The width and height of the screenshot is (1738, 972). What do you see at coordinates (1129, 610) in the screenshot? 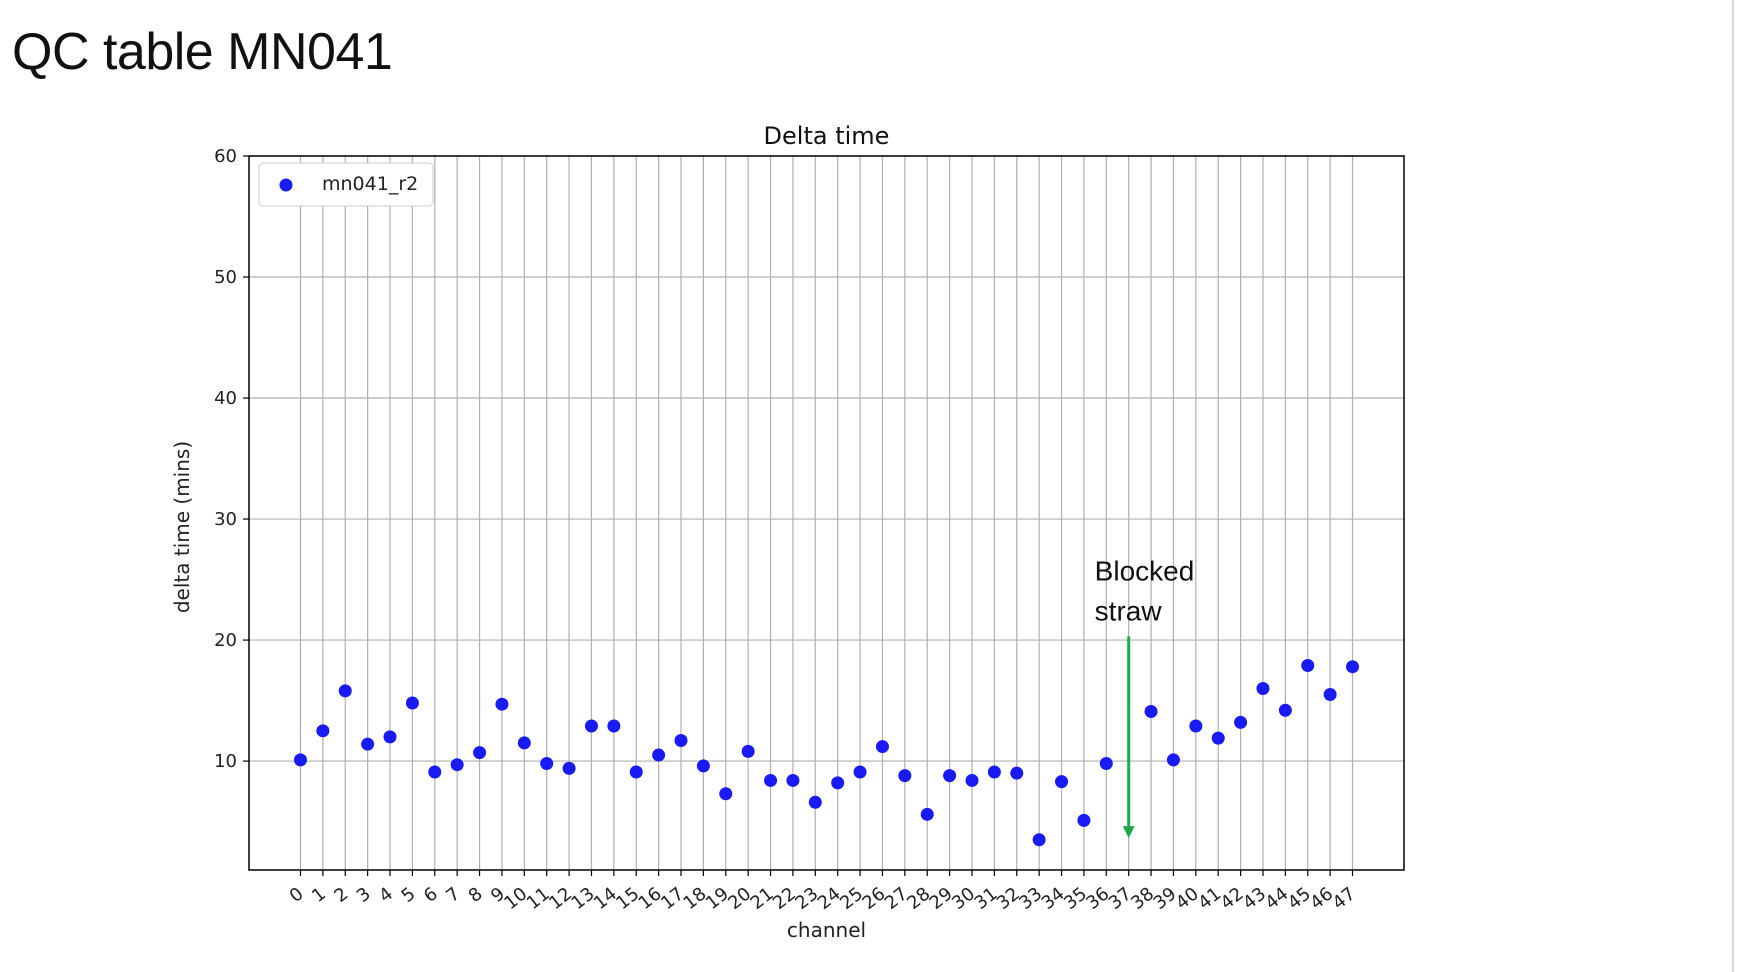
I see `annotation-text: straw` at bounding box center [1129, 610].